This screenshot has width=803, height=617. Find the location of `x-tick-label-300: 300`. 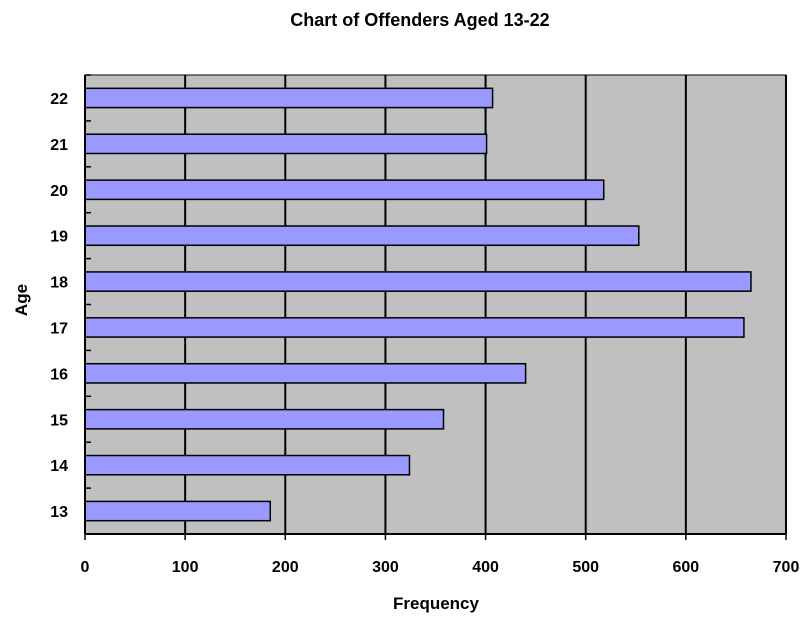

x-tick-label-300: 300 is located at coordinates (385, 567).